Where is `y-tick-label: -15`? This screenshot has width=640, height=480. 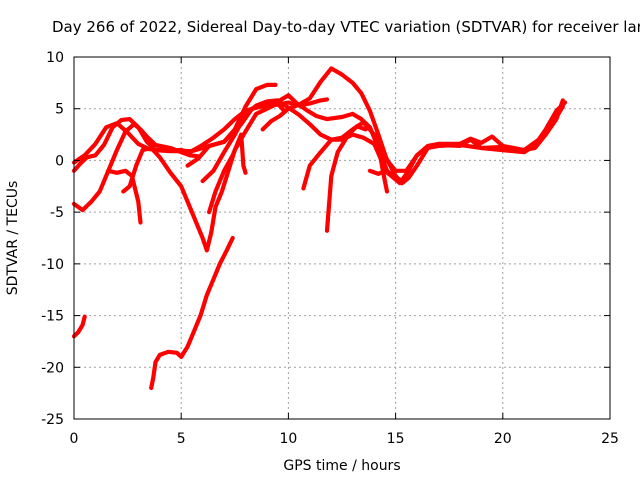
y-tick-label: -15 is located at coordinates (52, 317).